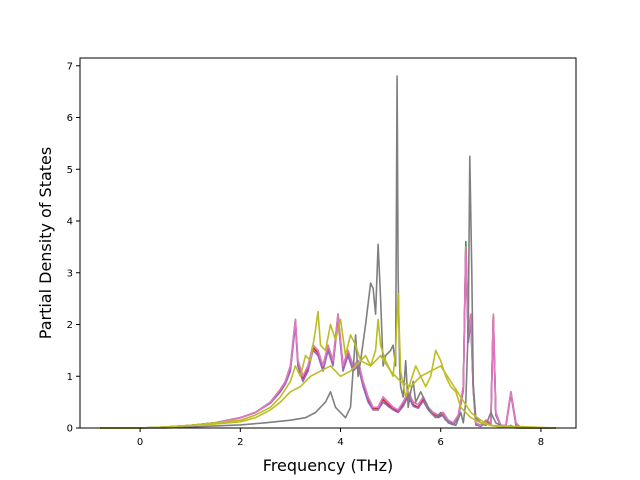 The height and width of the screenshot is (480, 640). Describe the element at coordinates (441, 442) in the screenshot. I see `x-tick-label-3: 6` at that location.